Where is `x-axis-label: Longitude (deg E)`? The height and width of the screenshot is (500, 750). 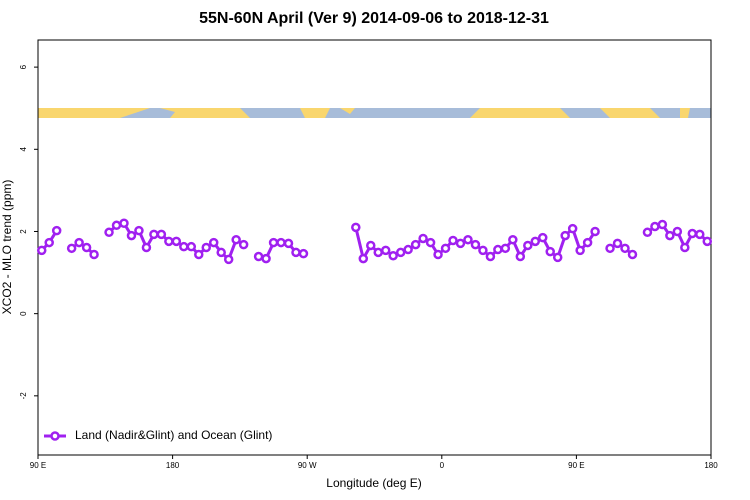 x-axis-label: Longitude (deg E) is located at coordinates (373, 483).